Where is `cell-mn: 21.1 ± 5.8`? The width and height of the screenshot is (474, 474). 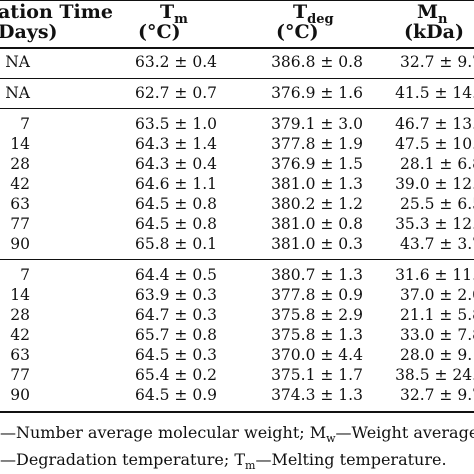 cell-mn: 21.1 ± 5.8 is located at coordinates (436, 315).